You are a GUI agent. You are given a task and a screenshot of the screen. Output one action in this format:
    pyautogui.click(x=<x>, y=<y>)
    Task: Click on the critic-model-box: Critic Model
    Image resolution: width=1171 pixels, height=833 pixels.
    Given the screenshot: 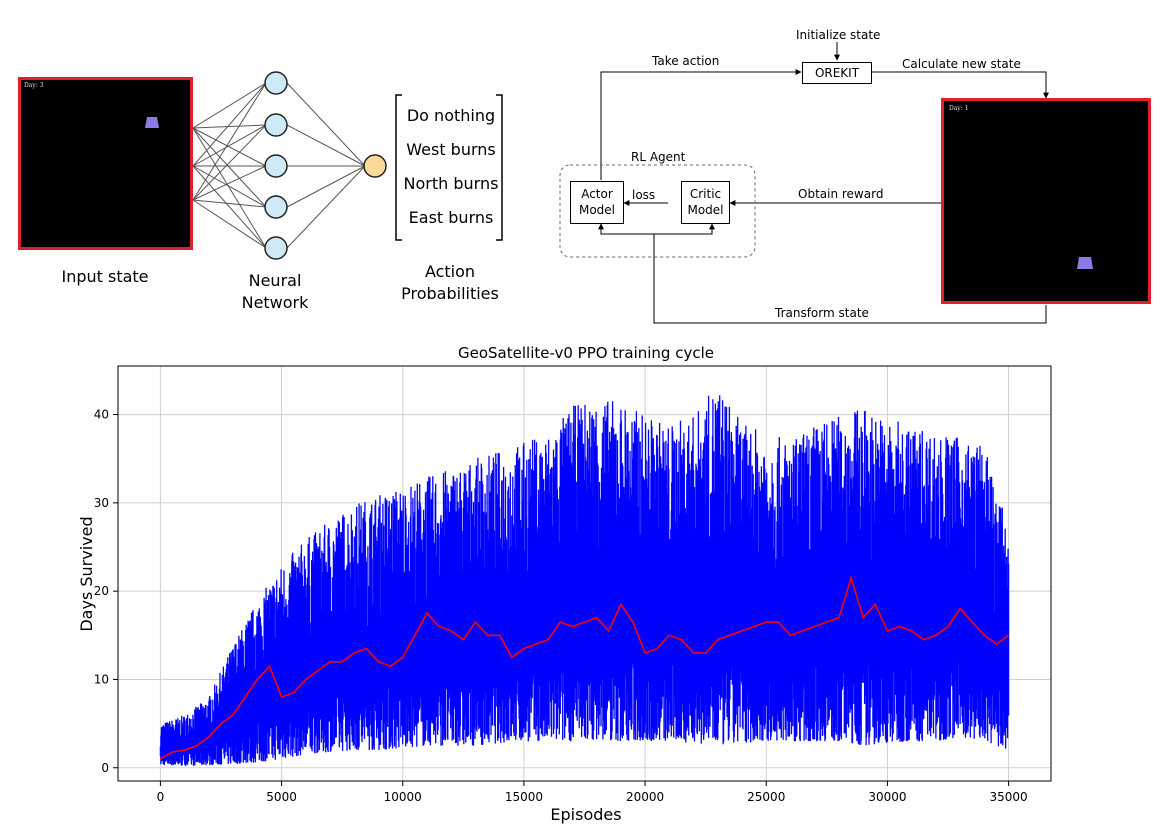 What is the action you would take?
    pyautogui.click(x=705, y=202)
    